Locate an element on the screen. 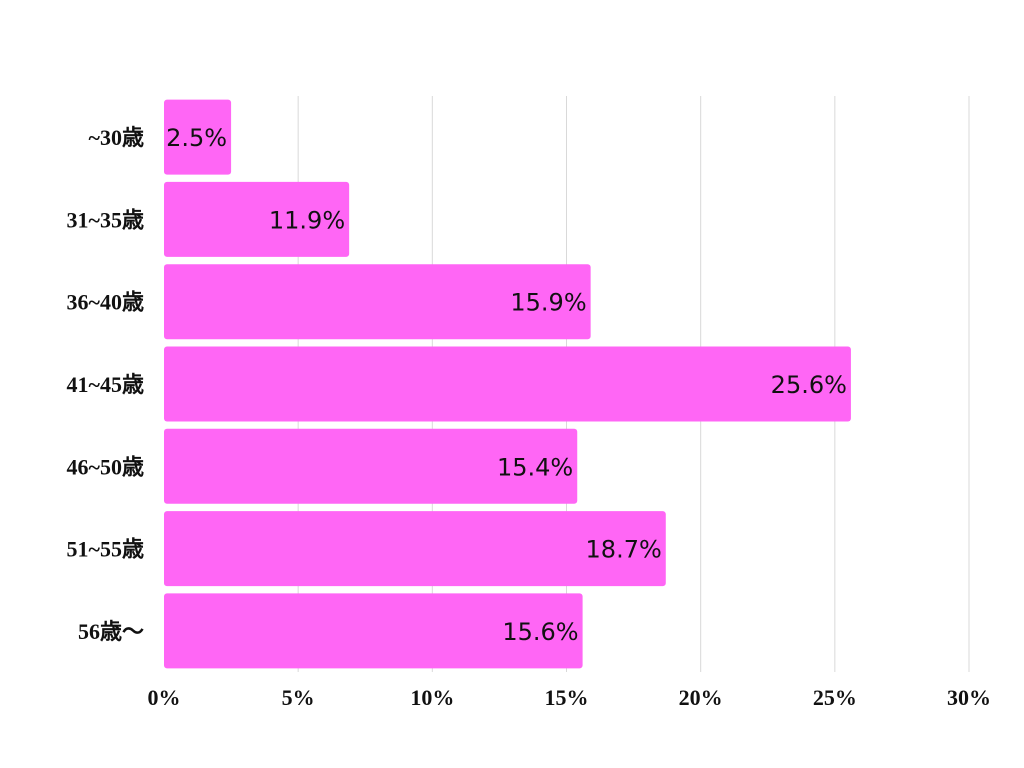 This screenshot has width=1024, height=768. x-tick-label: 10% is located at coordinates (432, 697).